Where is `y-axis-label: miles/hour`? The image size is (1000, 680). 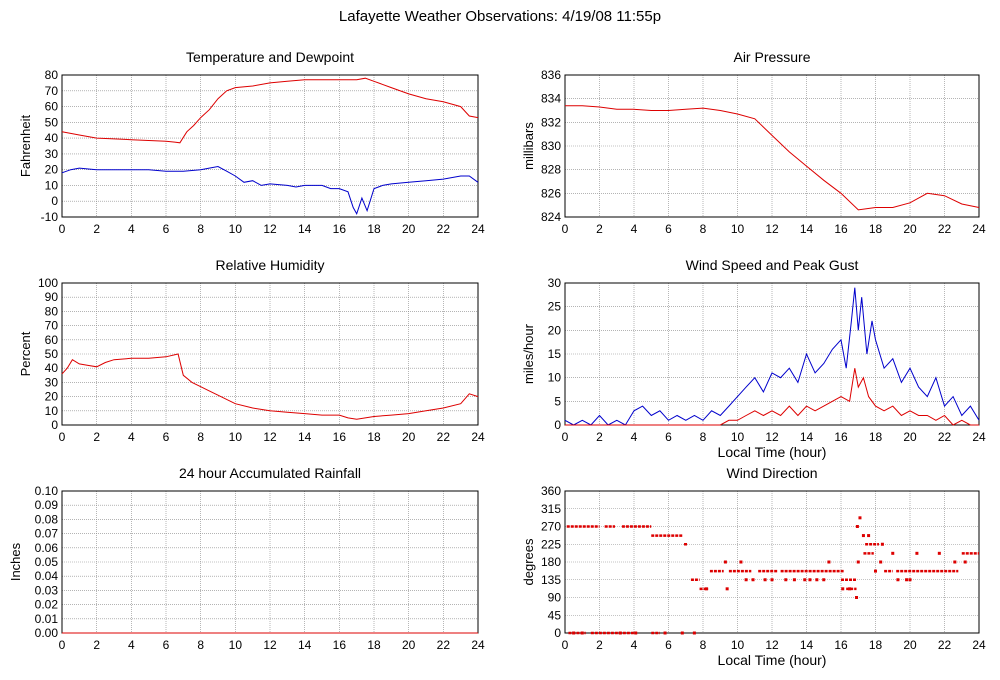 y-axis-label: miles/hour is located at coordinates (528, 353).